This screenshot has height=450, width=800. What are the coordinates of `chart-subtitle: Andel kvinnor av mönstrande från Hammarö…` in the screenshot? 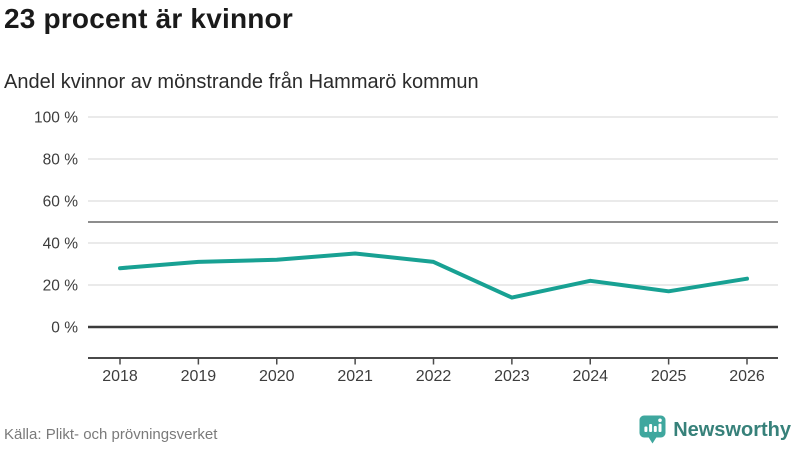 It's located at (241, 82).